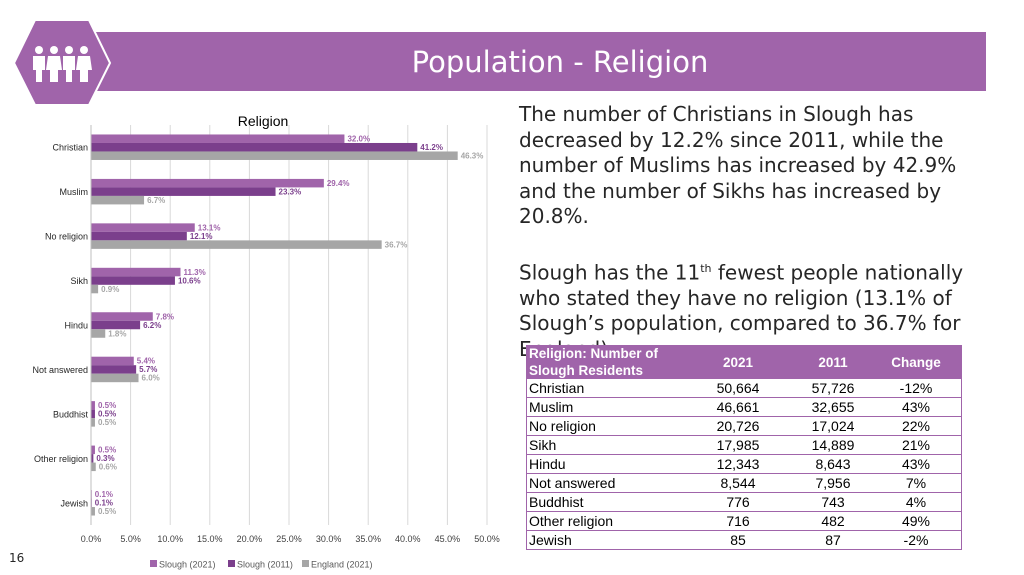  Describe the element at coordinates (916, 521) in the screenshot. I see `table-cell-value: 49%` at that location.